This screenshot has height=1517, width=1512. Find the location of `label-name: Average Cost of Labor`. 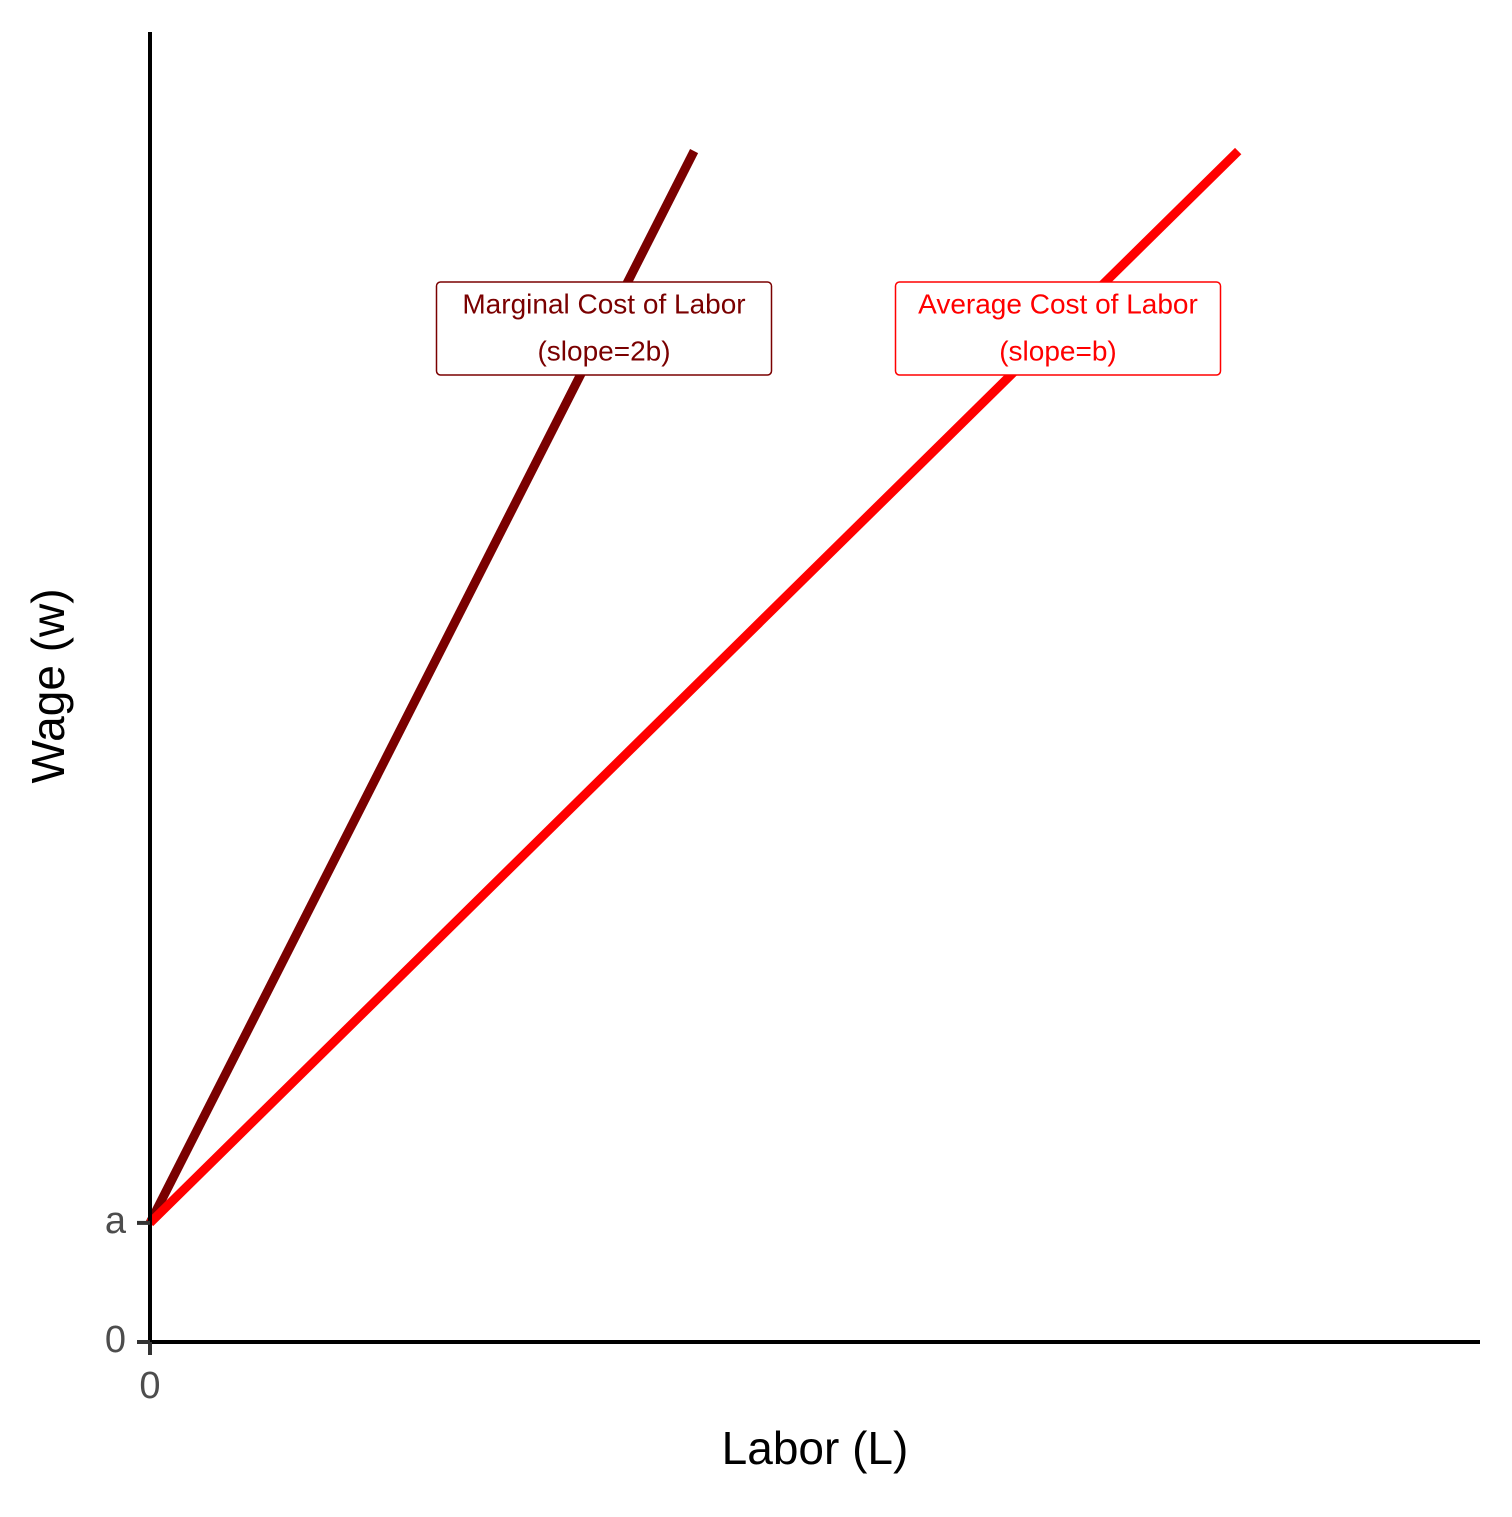

label-name: Average Cost of Labor is located at coordinates (1058, 303).